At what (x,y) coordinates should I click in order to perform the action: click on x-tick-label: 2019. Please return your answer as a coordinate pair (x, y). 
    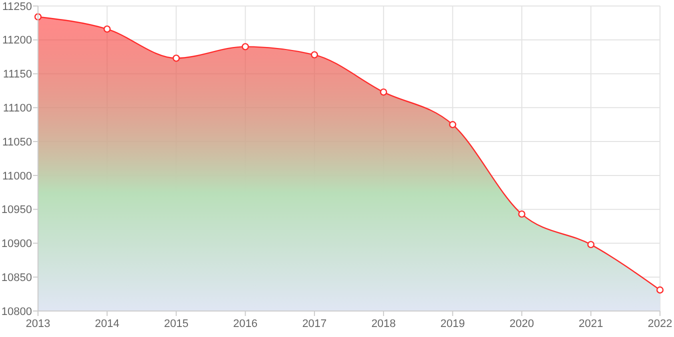
    Looking at the image, I should click on (452, 324).